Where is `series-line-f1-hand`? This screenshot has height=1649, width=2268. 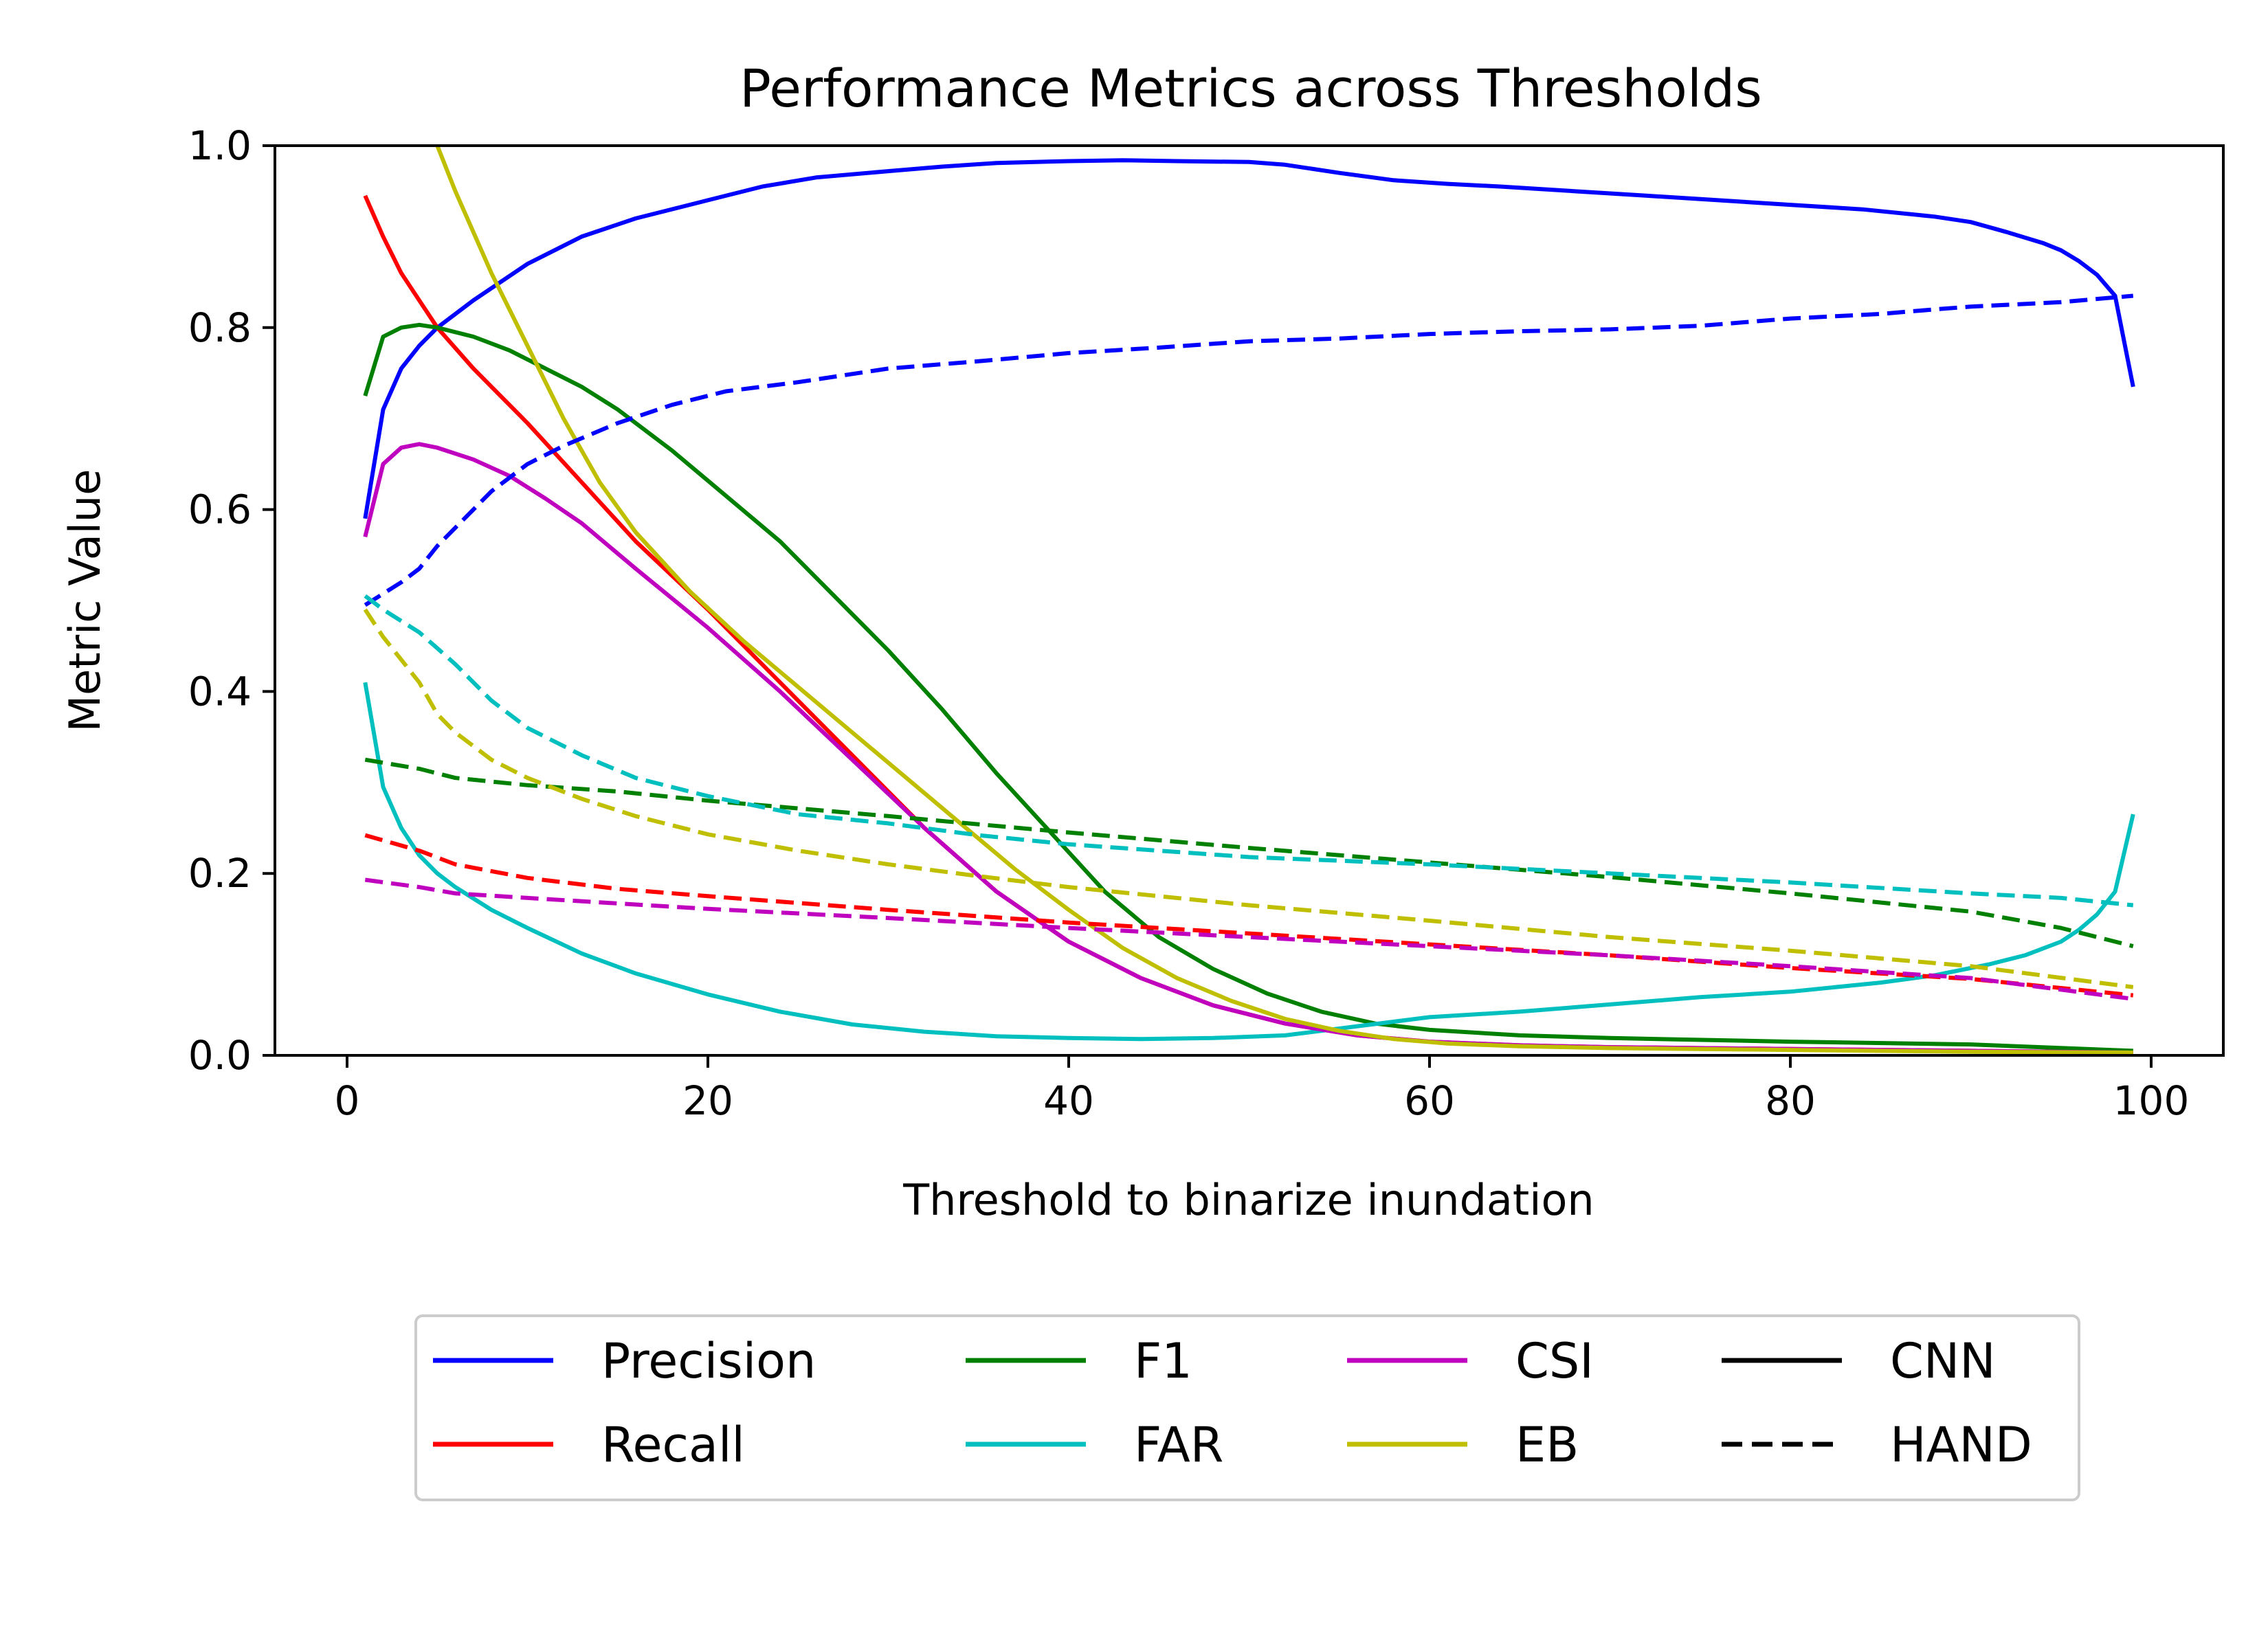
series-line-f1-hand is located at coordinates (1249, 853).